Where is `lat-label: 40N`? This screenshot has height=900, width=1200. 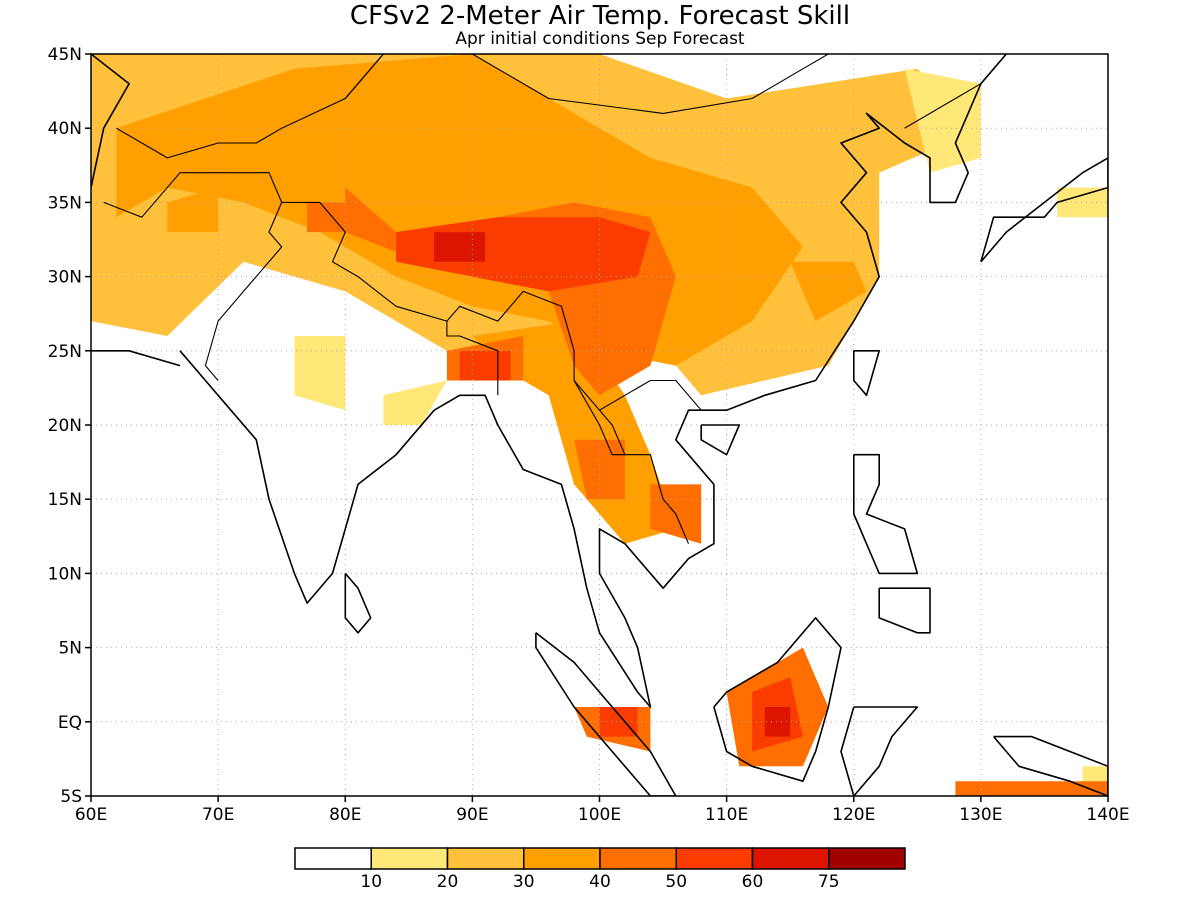
lat-label: 40N is located at coordinates (65, 129).